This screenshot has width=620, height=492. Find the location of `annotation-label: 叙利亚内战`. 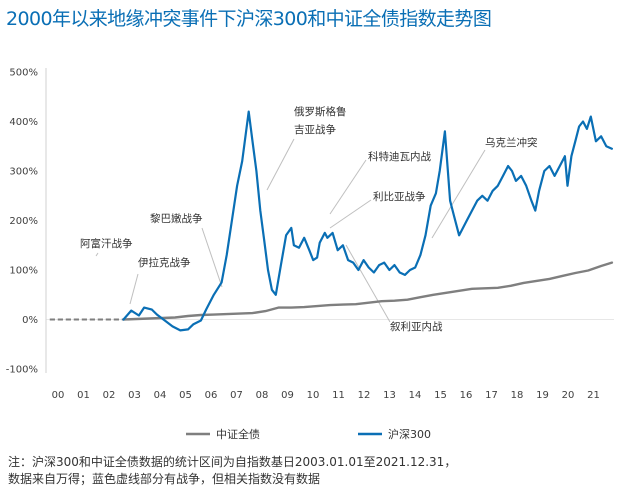

annotation-label: 叙利亚内战 is located at coordinates (416, 326).